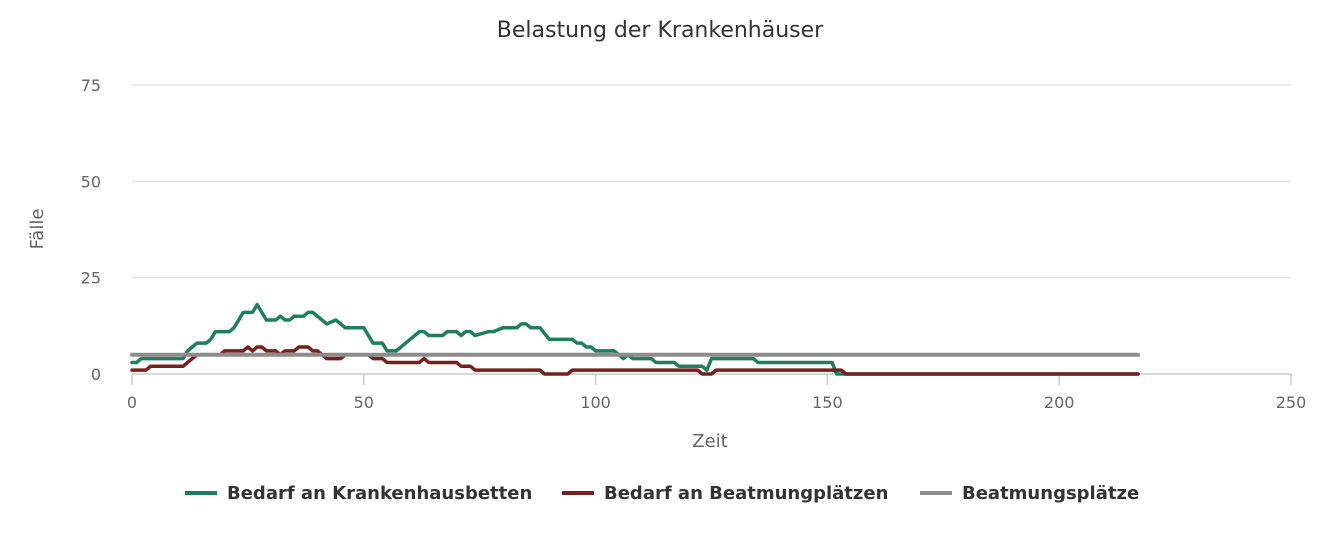 The height and width of the screenshot is (540, 1320). What do you see at coordinates (660, 30) in the screenshot?
I see `chart-title: Belastung der Krankenhäuser` at bounding box center [660, 30].